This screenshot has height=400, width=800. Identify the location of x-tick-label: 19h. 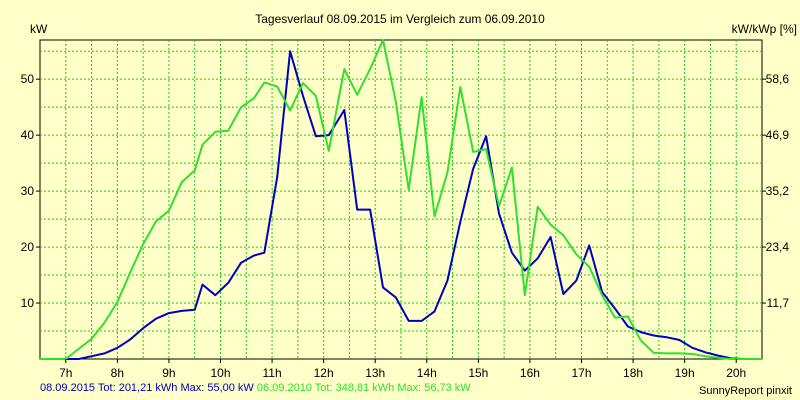
(685, 373).